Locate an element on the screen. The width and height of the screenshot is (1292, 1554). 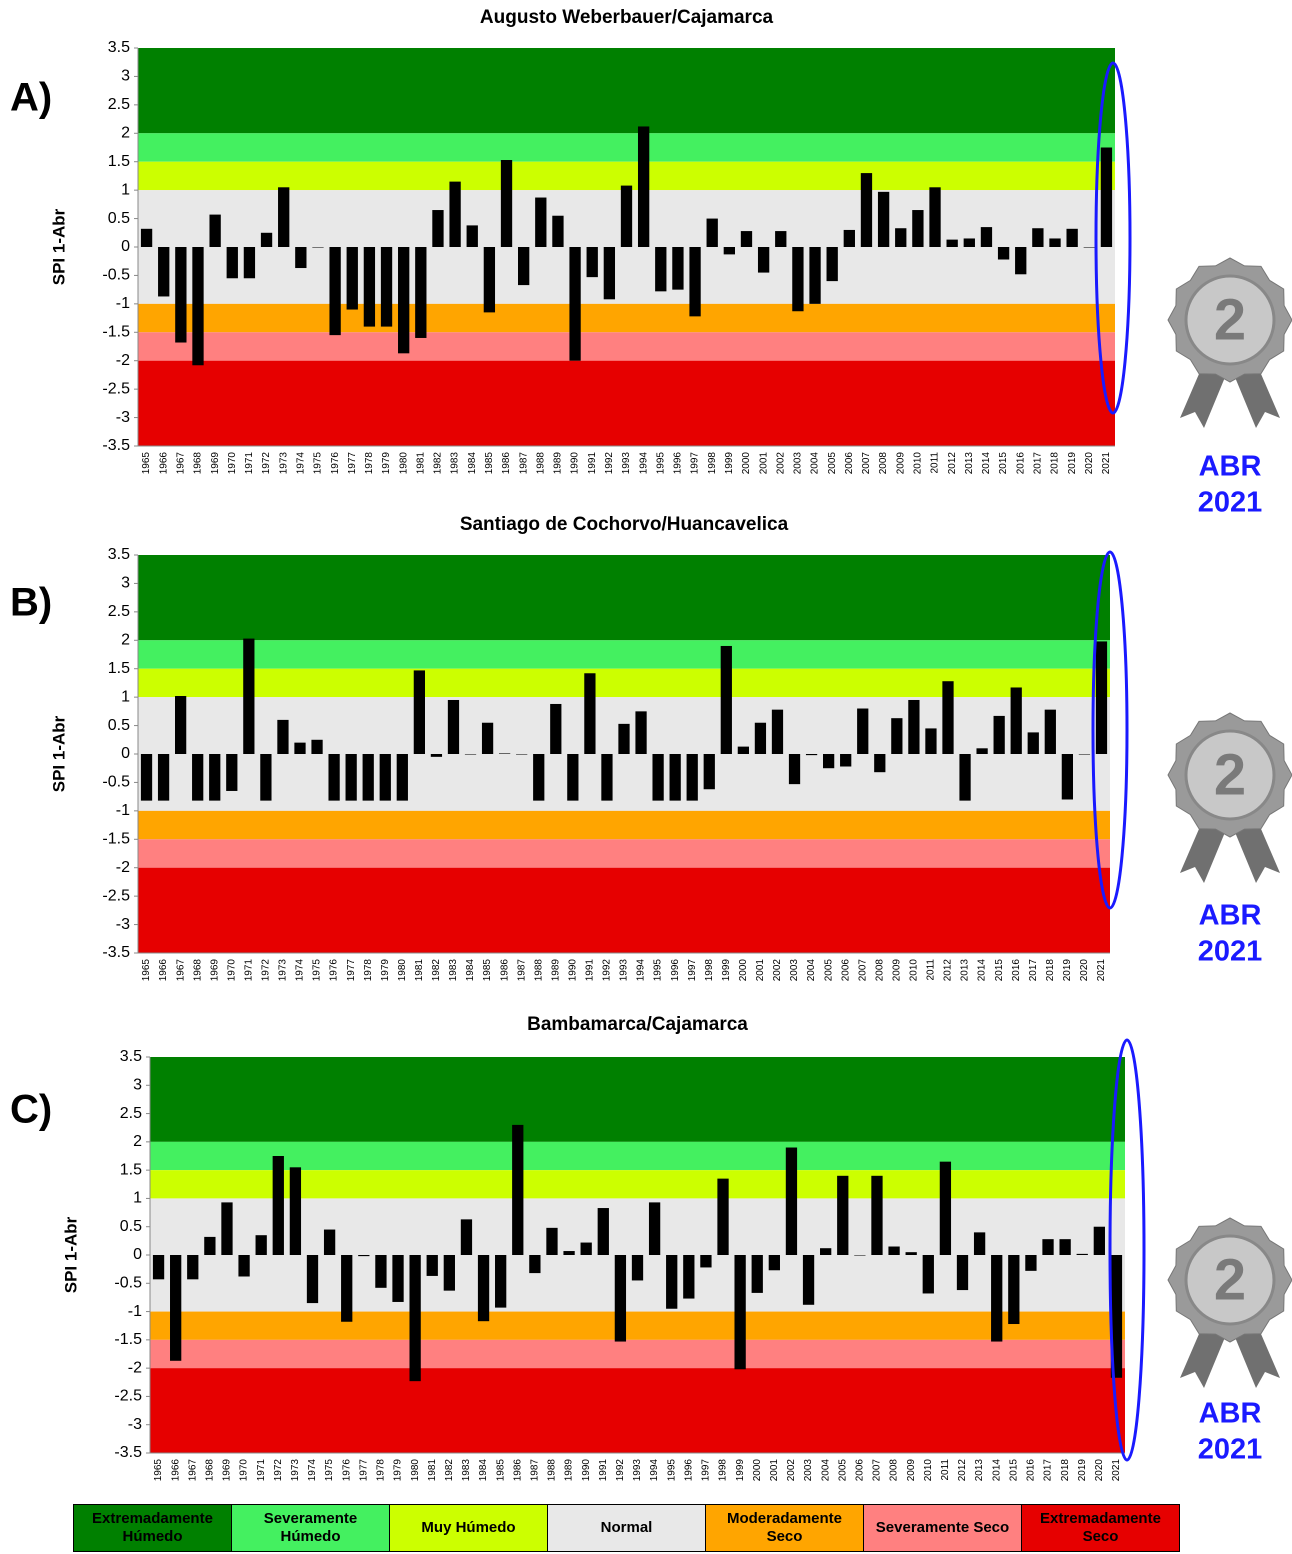
x-tick-label: 2005 is located at coordinates (832, 463).